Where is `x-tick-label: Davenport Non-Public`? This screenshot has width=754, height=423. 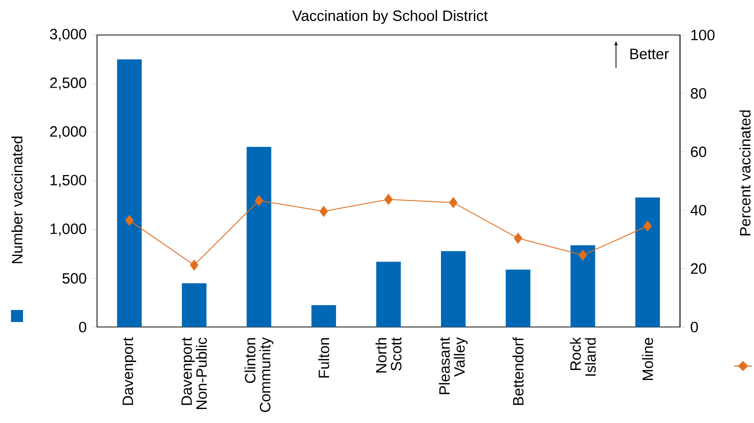
x-tick-label: Davenport Non-Public is located at coordinates (194, 373).